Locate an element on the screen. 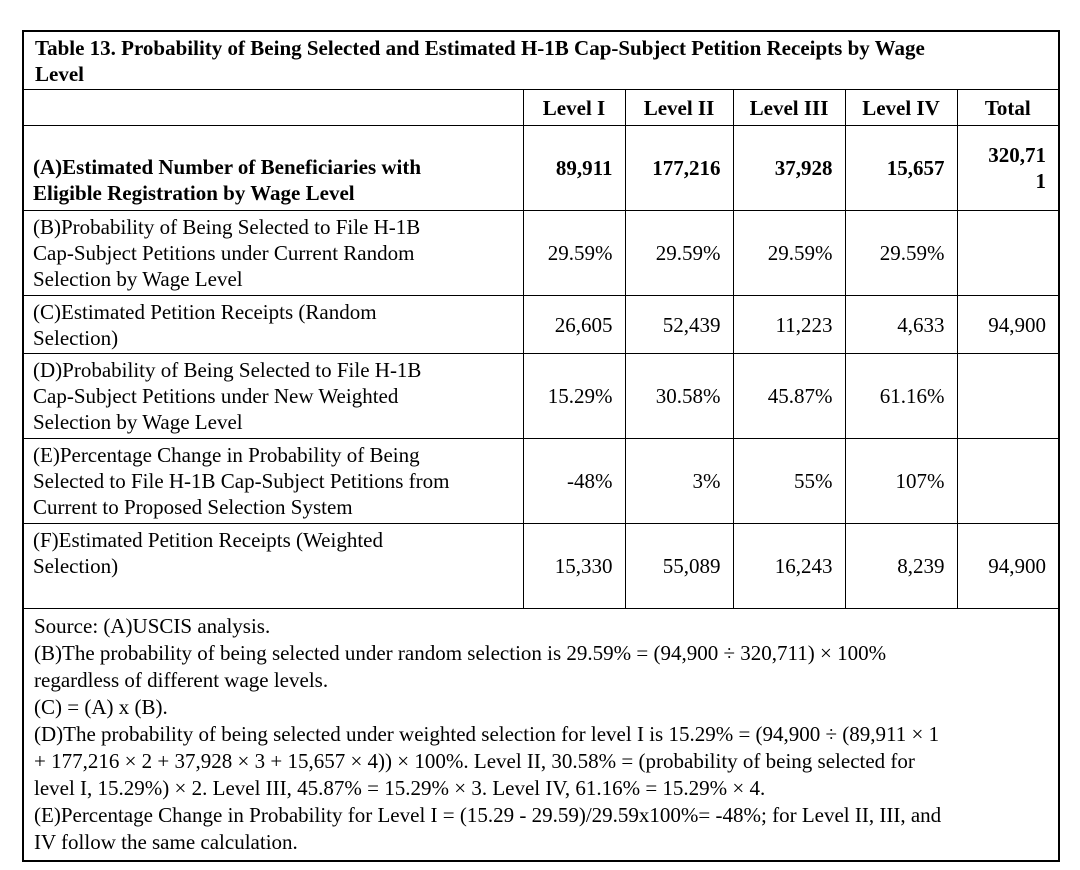  row-d-value-total is located at coordinates (1008, 396).